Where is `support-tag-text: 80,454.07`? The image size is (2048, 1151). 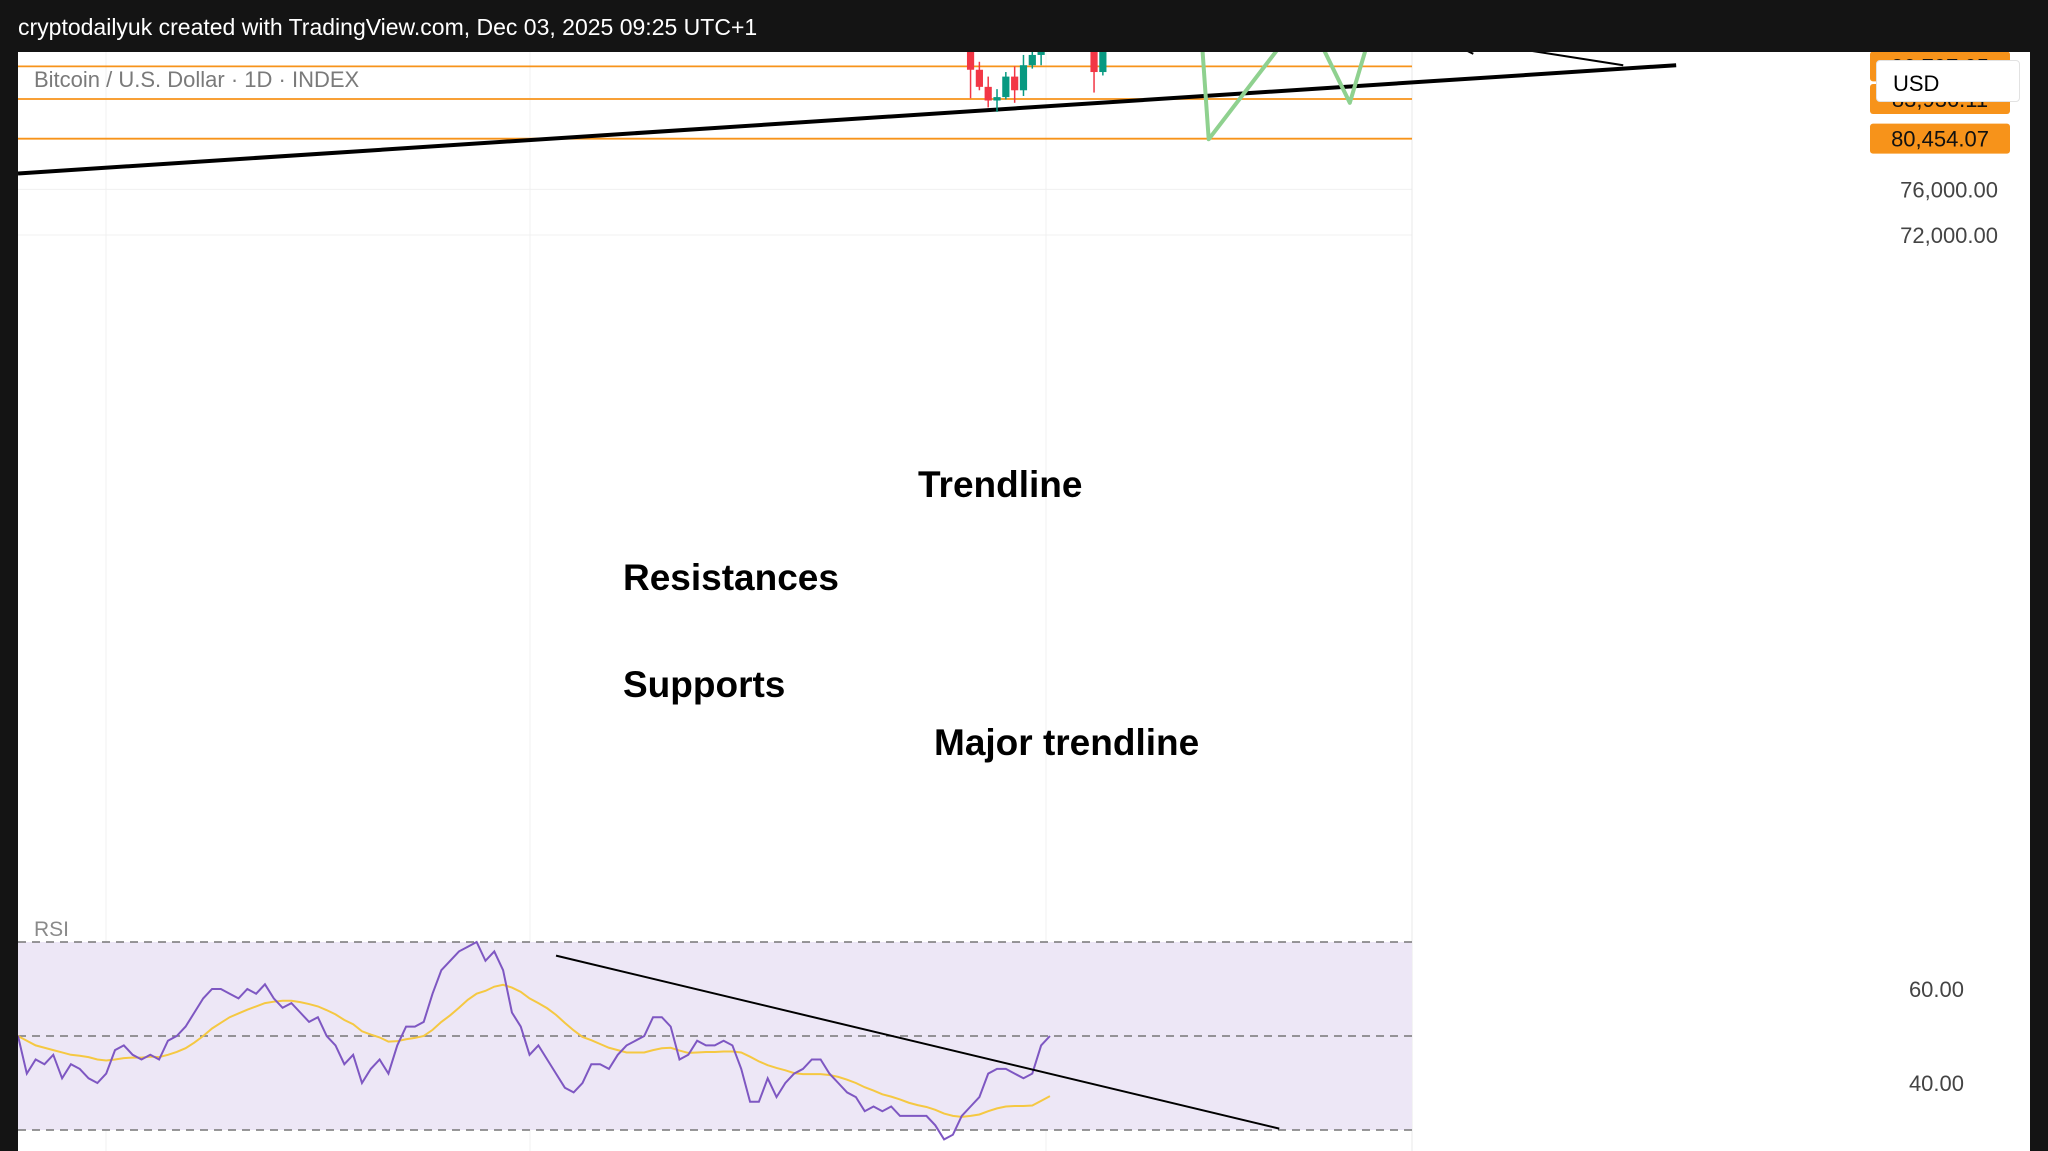
support-tag-text: 80,454.07 is located at coordinates (1940, 139).